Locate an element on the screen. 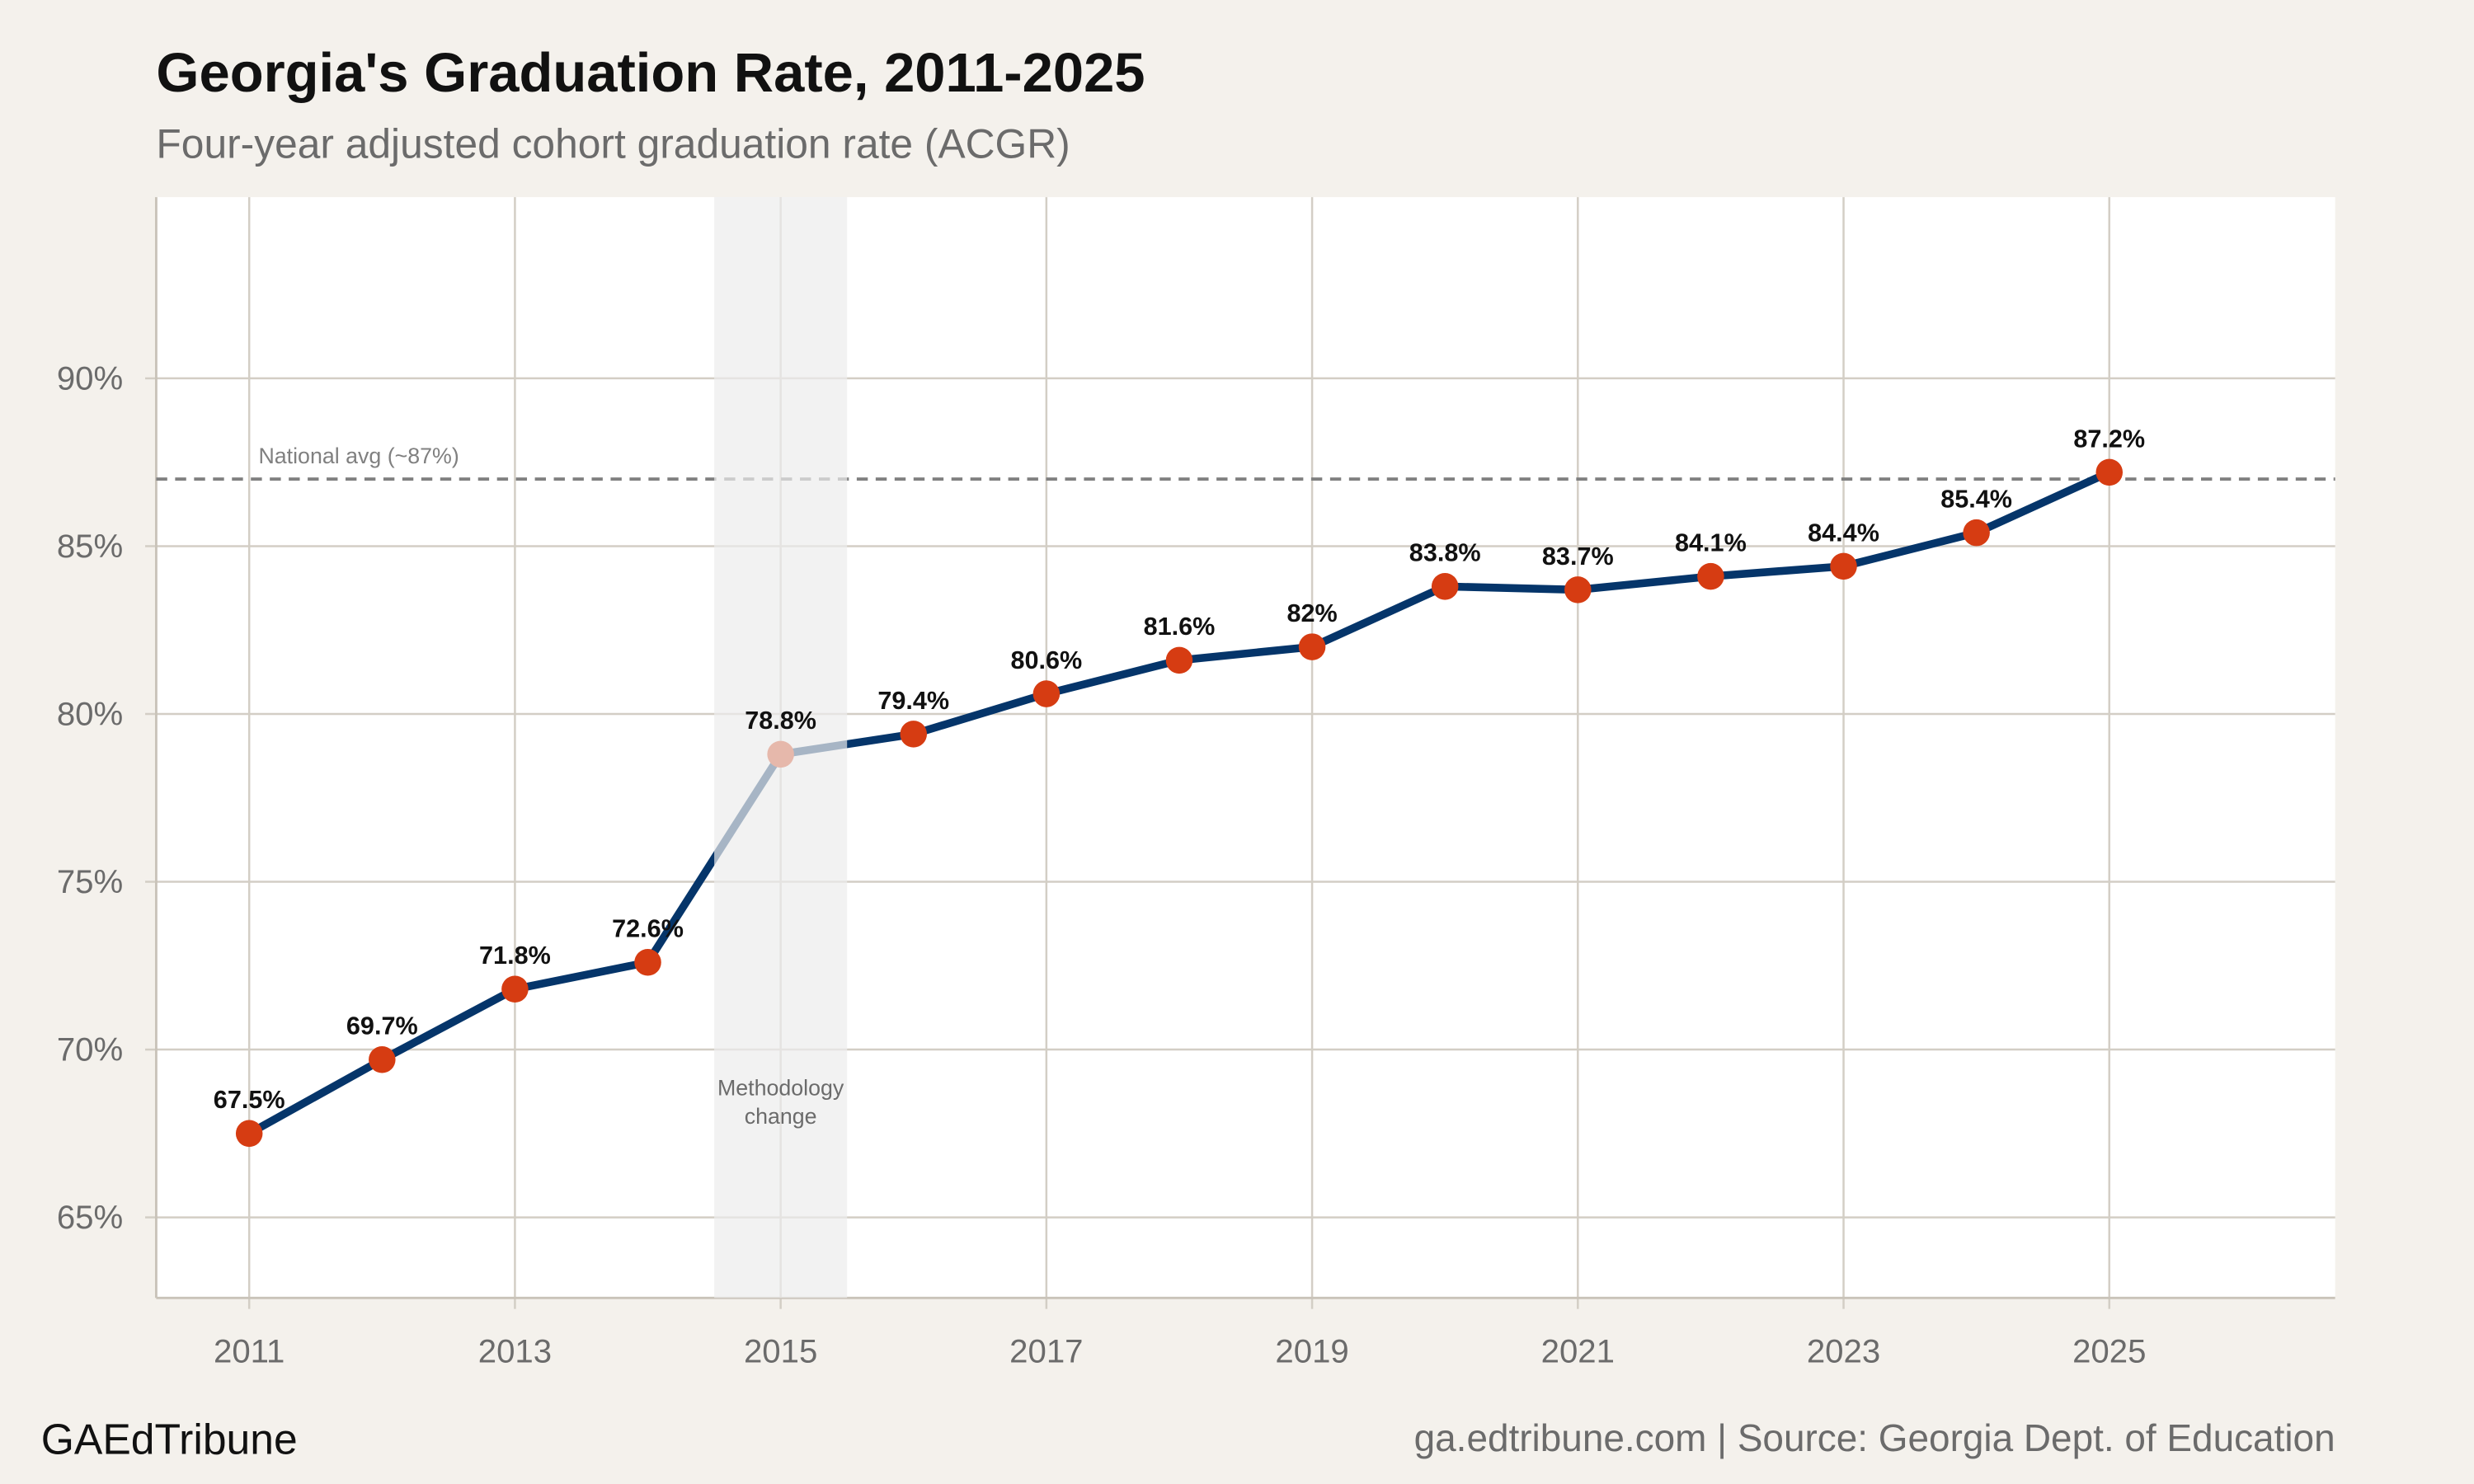  y-tick-label: 90% is located at coordinates (90, 378).